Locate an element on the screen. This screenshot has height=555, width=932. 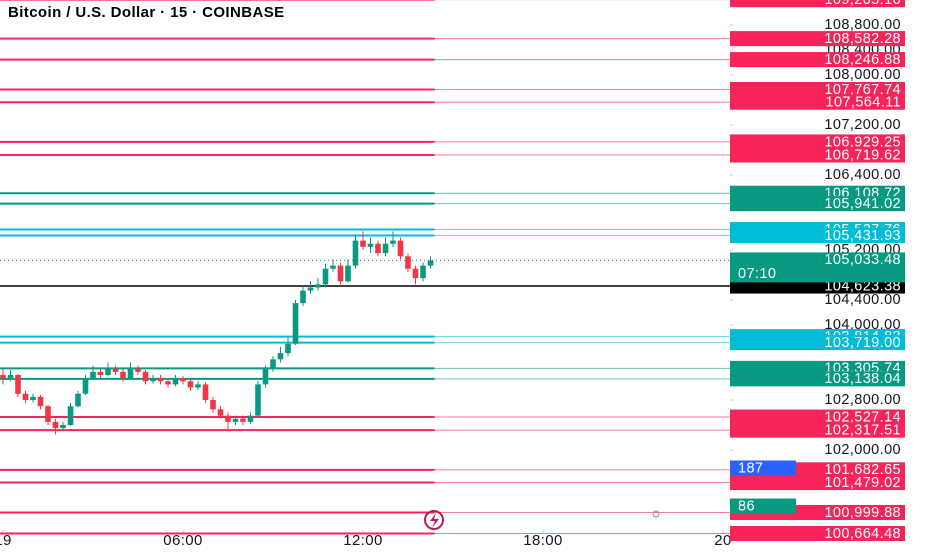
y-tick-label: 104,400.00 is located at coordinates (862, 300).